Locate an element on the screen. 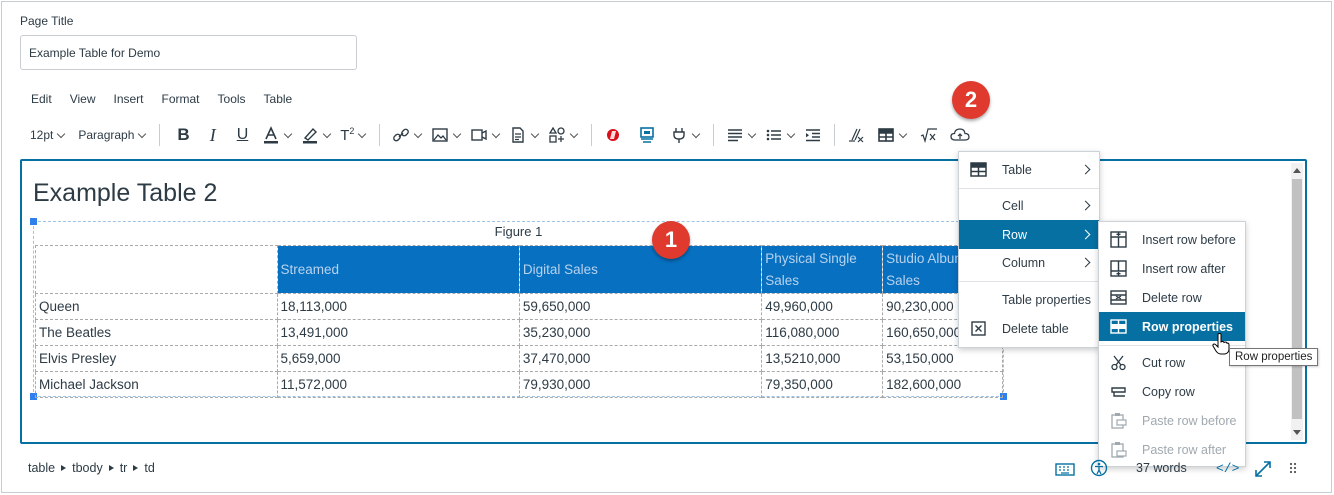  table-cell: 18,113,000 is located at coordinates (398, 306).